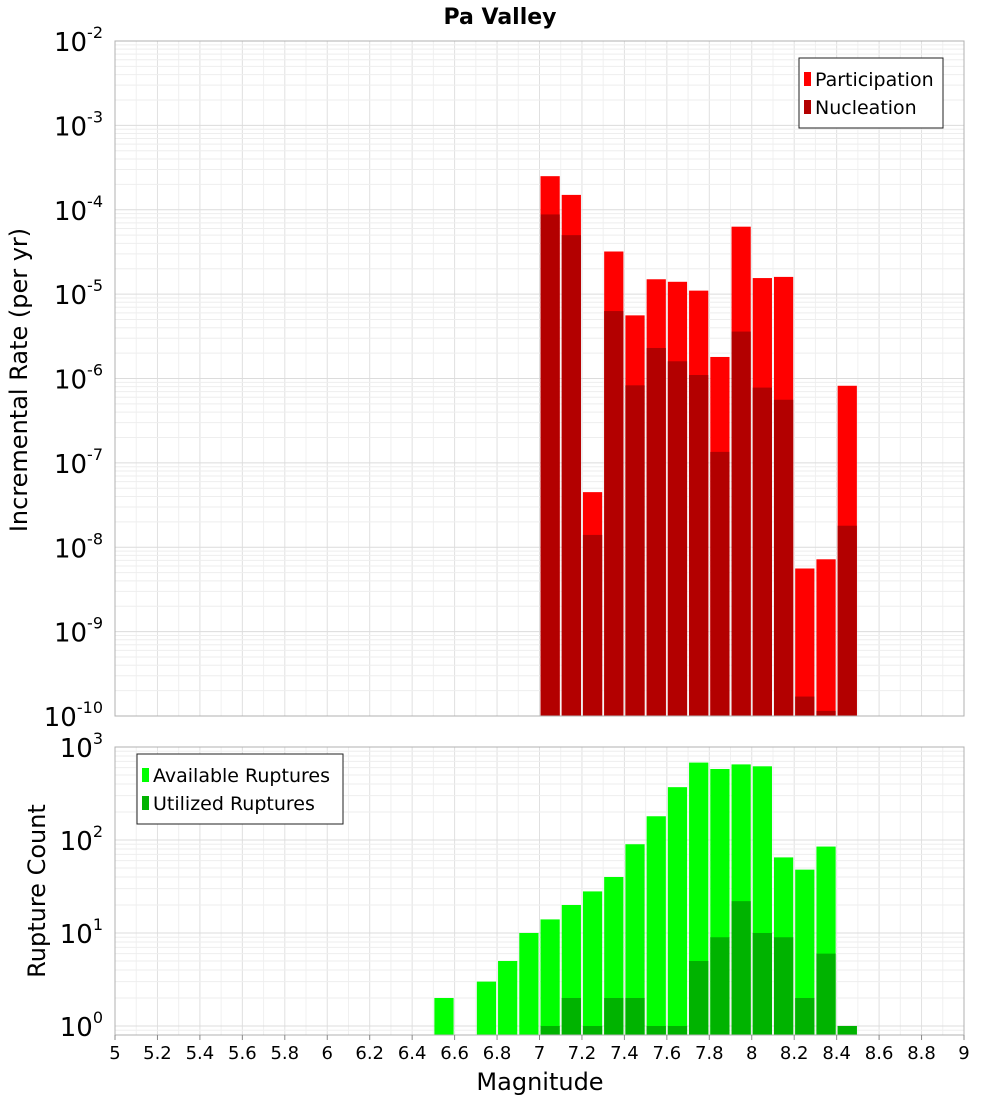 The image size is (1000, 1100). Describe the element at coordinates (412, 1053) in the screenshot. I see `x-tick-label: 6.4` at that location.